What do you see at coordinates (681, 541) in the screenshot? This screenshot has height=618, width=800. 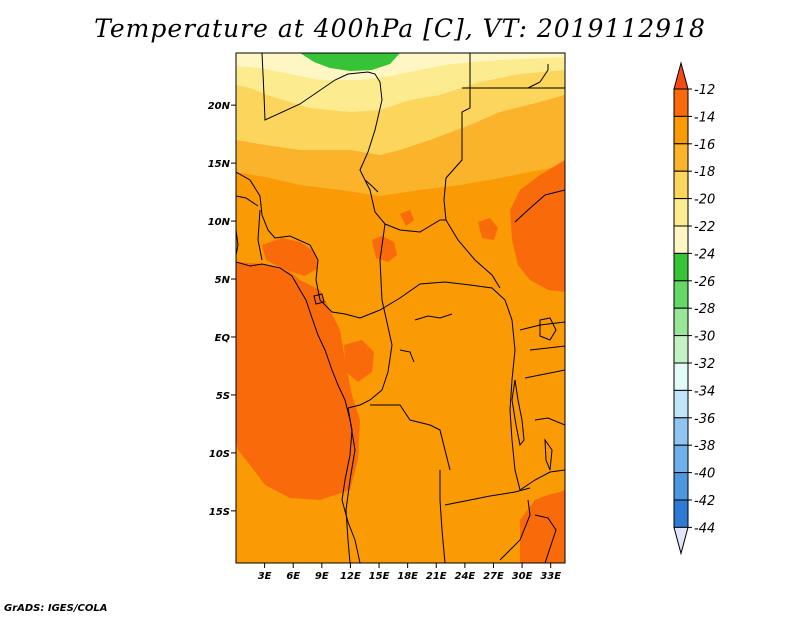 I see `colorbar-bottom-arrow` at bounding box center [681, 541].